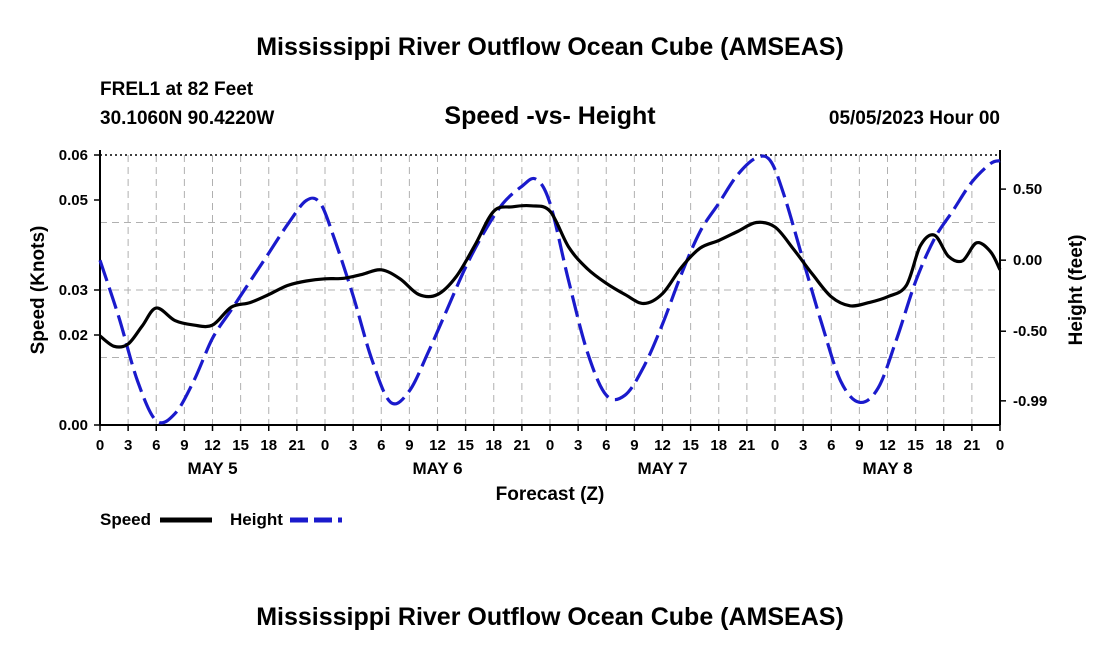 The image size is (1100, 650). Describe the element at coordinates (914, 118) in the screenshot. I see `forecast-datetime: 05/05/2023 Hour 00` at that location.